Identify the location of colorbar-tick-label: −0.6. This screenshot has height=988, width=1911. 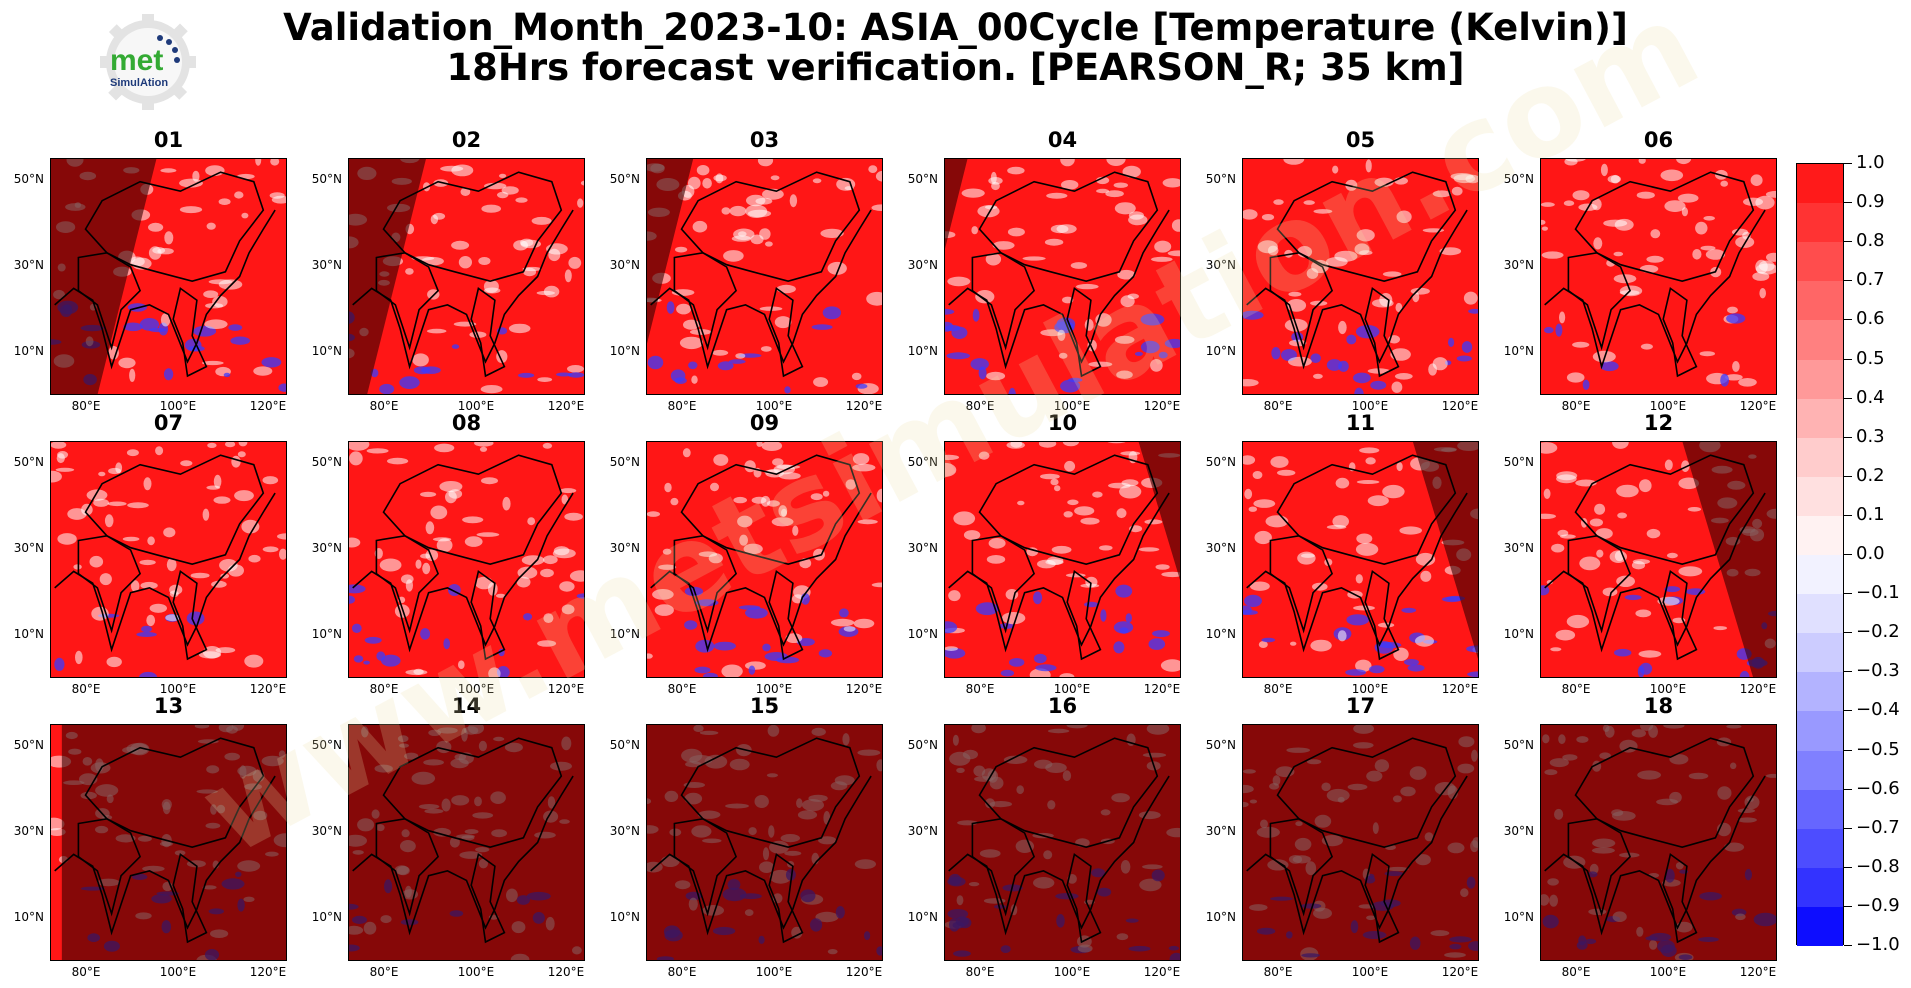
(1878, 788).